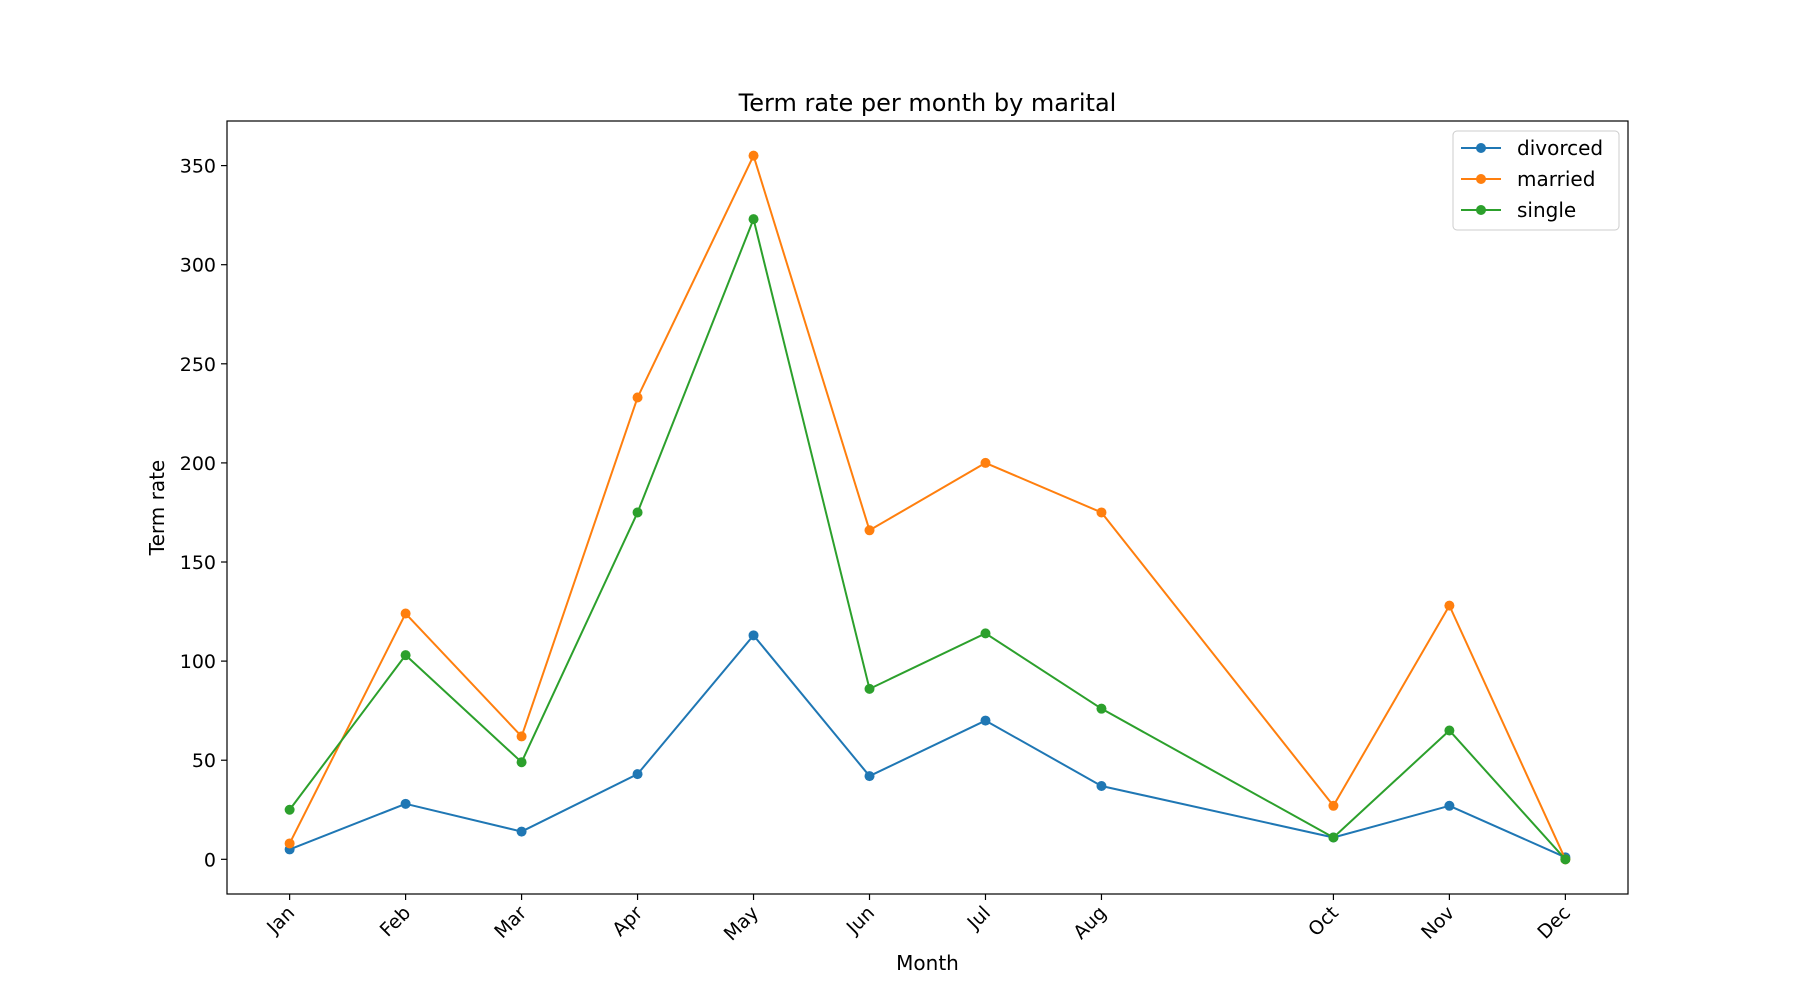 The height and width of the screenshot is (1000, 1800). I want to click on point-divorced-Feb, so click(405, 803).